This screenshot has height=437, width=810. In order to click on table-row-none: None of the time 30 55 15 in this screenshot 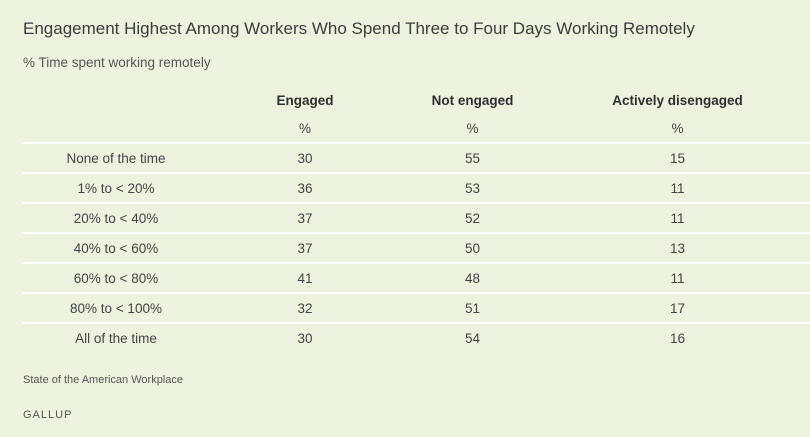, I will do `click(416, 158)`.